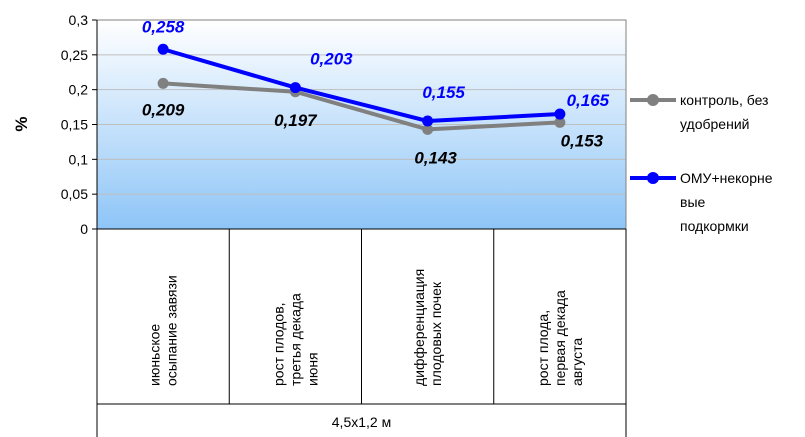 Image resolution: width=805 pixels, height=437 pixels. What do you see at coordinates (84, 229) in the screenshot?
I see `y-tick-label: 0` at bounding box center [84, 229].